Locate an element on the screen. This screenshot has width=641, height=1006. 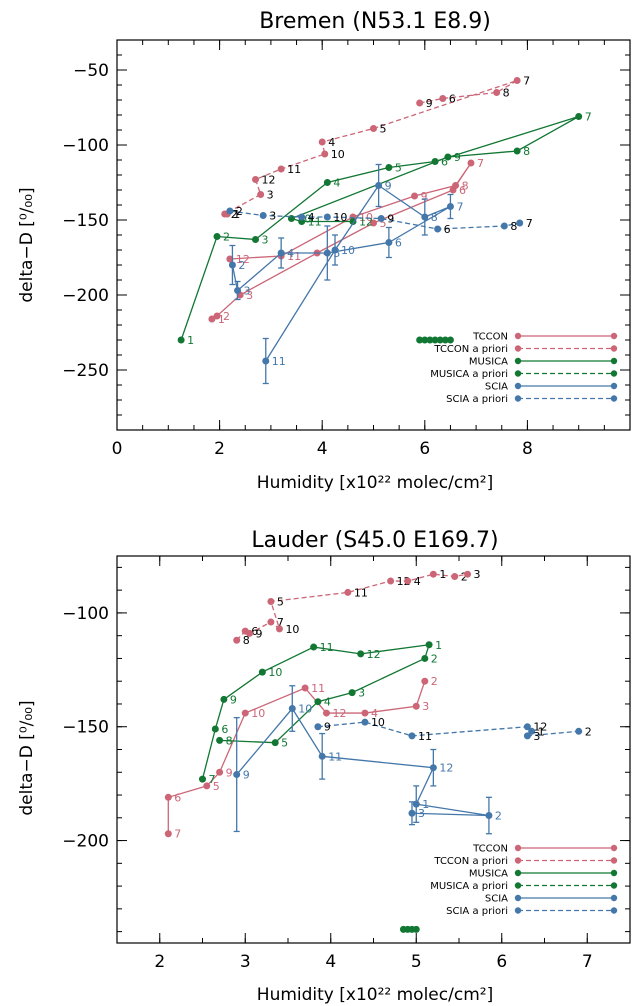
lauder-musica-month-label: 11 is located at coordinates (327, 647).